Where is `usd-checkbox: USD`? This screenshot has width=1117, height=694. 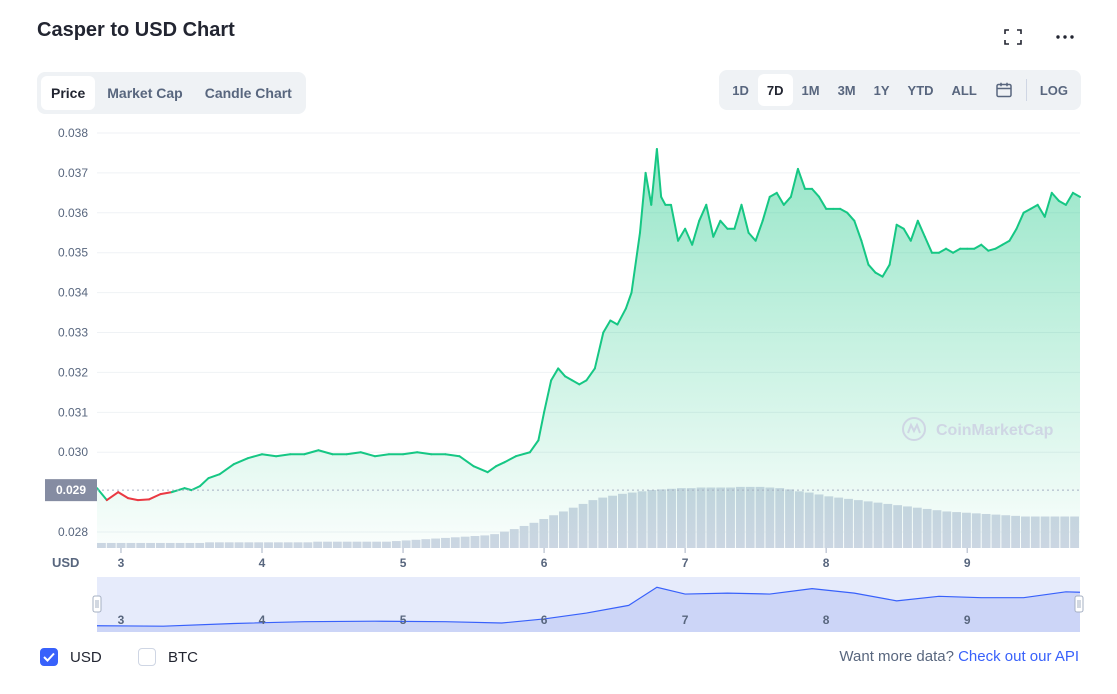
usd-checkbox: USD is located at coordinates (71, 657).